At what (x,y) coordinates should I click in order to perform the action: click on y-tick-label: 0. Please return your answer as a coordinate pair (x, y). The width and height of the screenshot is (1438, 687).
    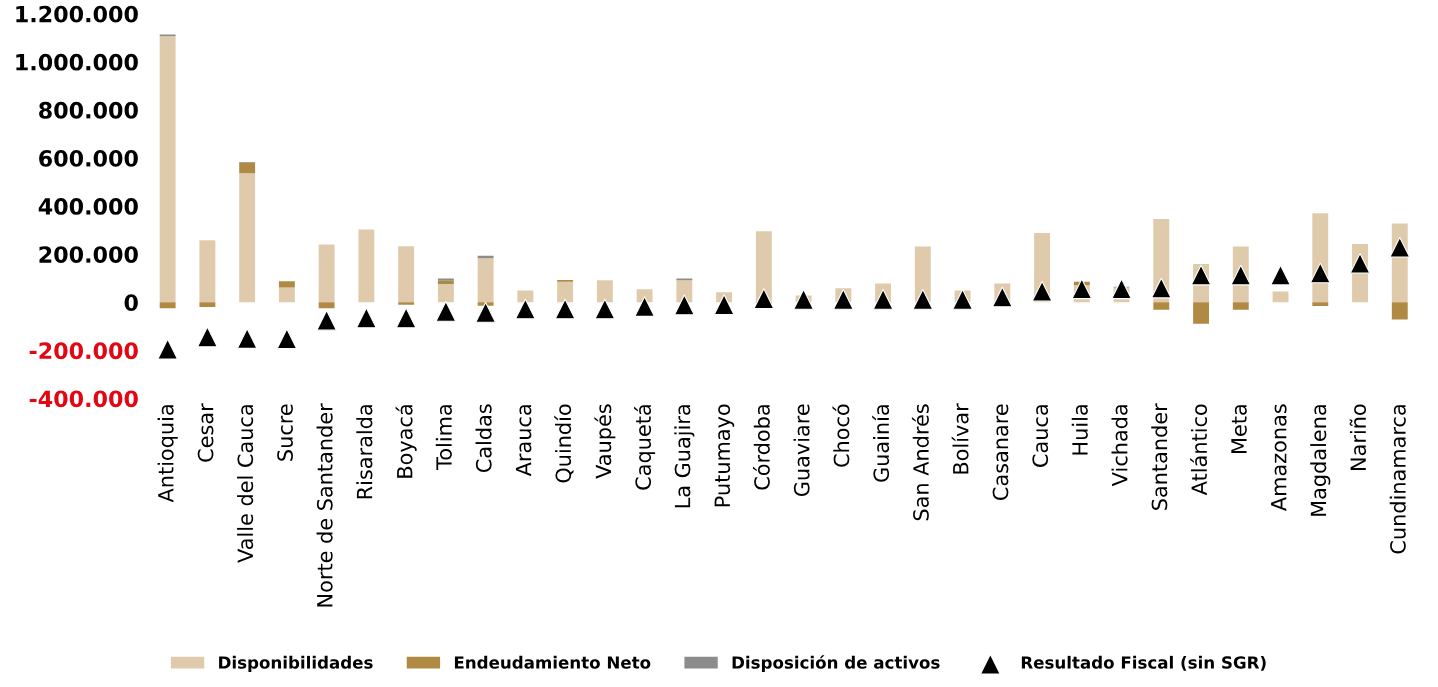
    Looking at the image, I should click on (131, 303).